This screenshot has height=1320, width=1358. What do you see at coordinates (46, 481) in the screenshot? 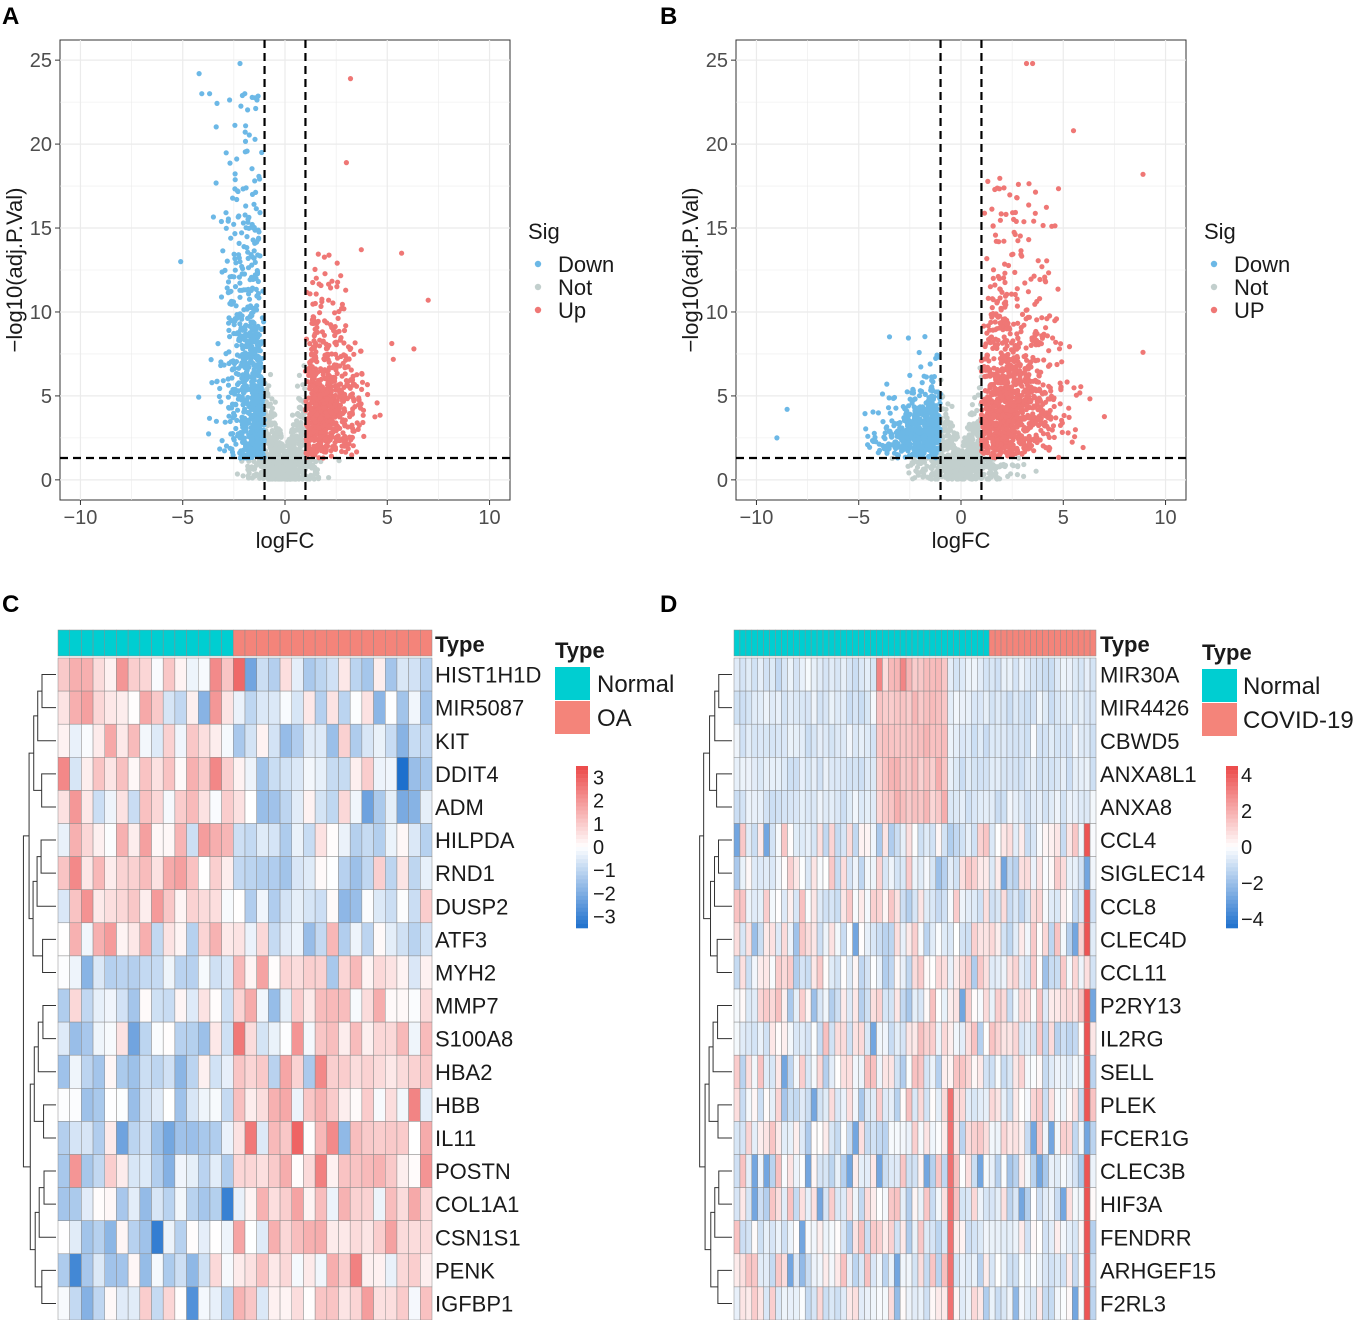
I see `y-tick-label: 0` at bounding box center [46, 481].